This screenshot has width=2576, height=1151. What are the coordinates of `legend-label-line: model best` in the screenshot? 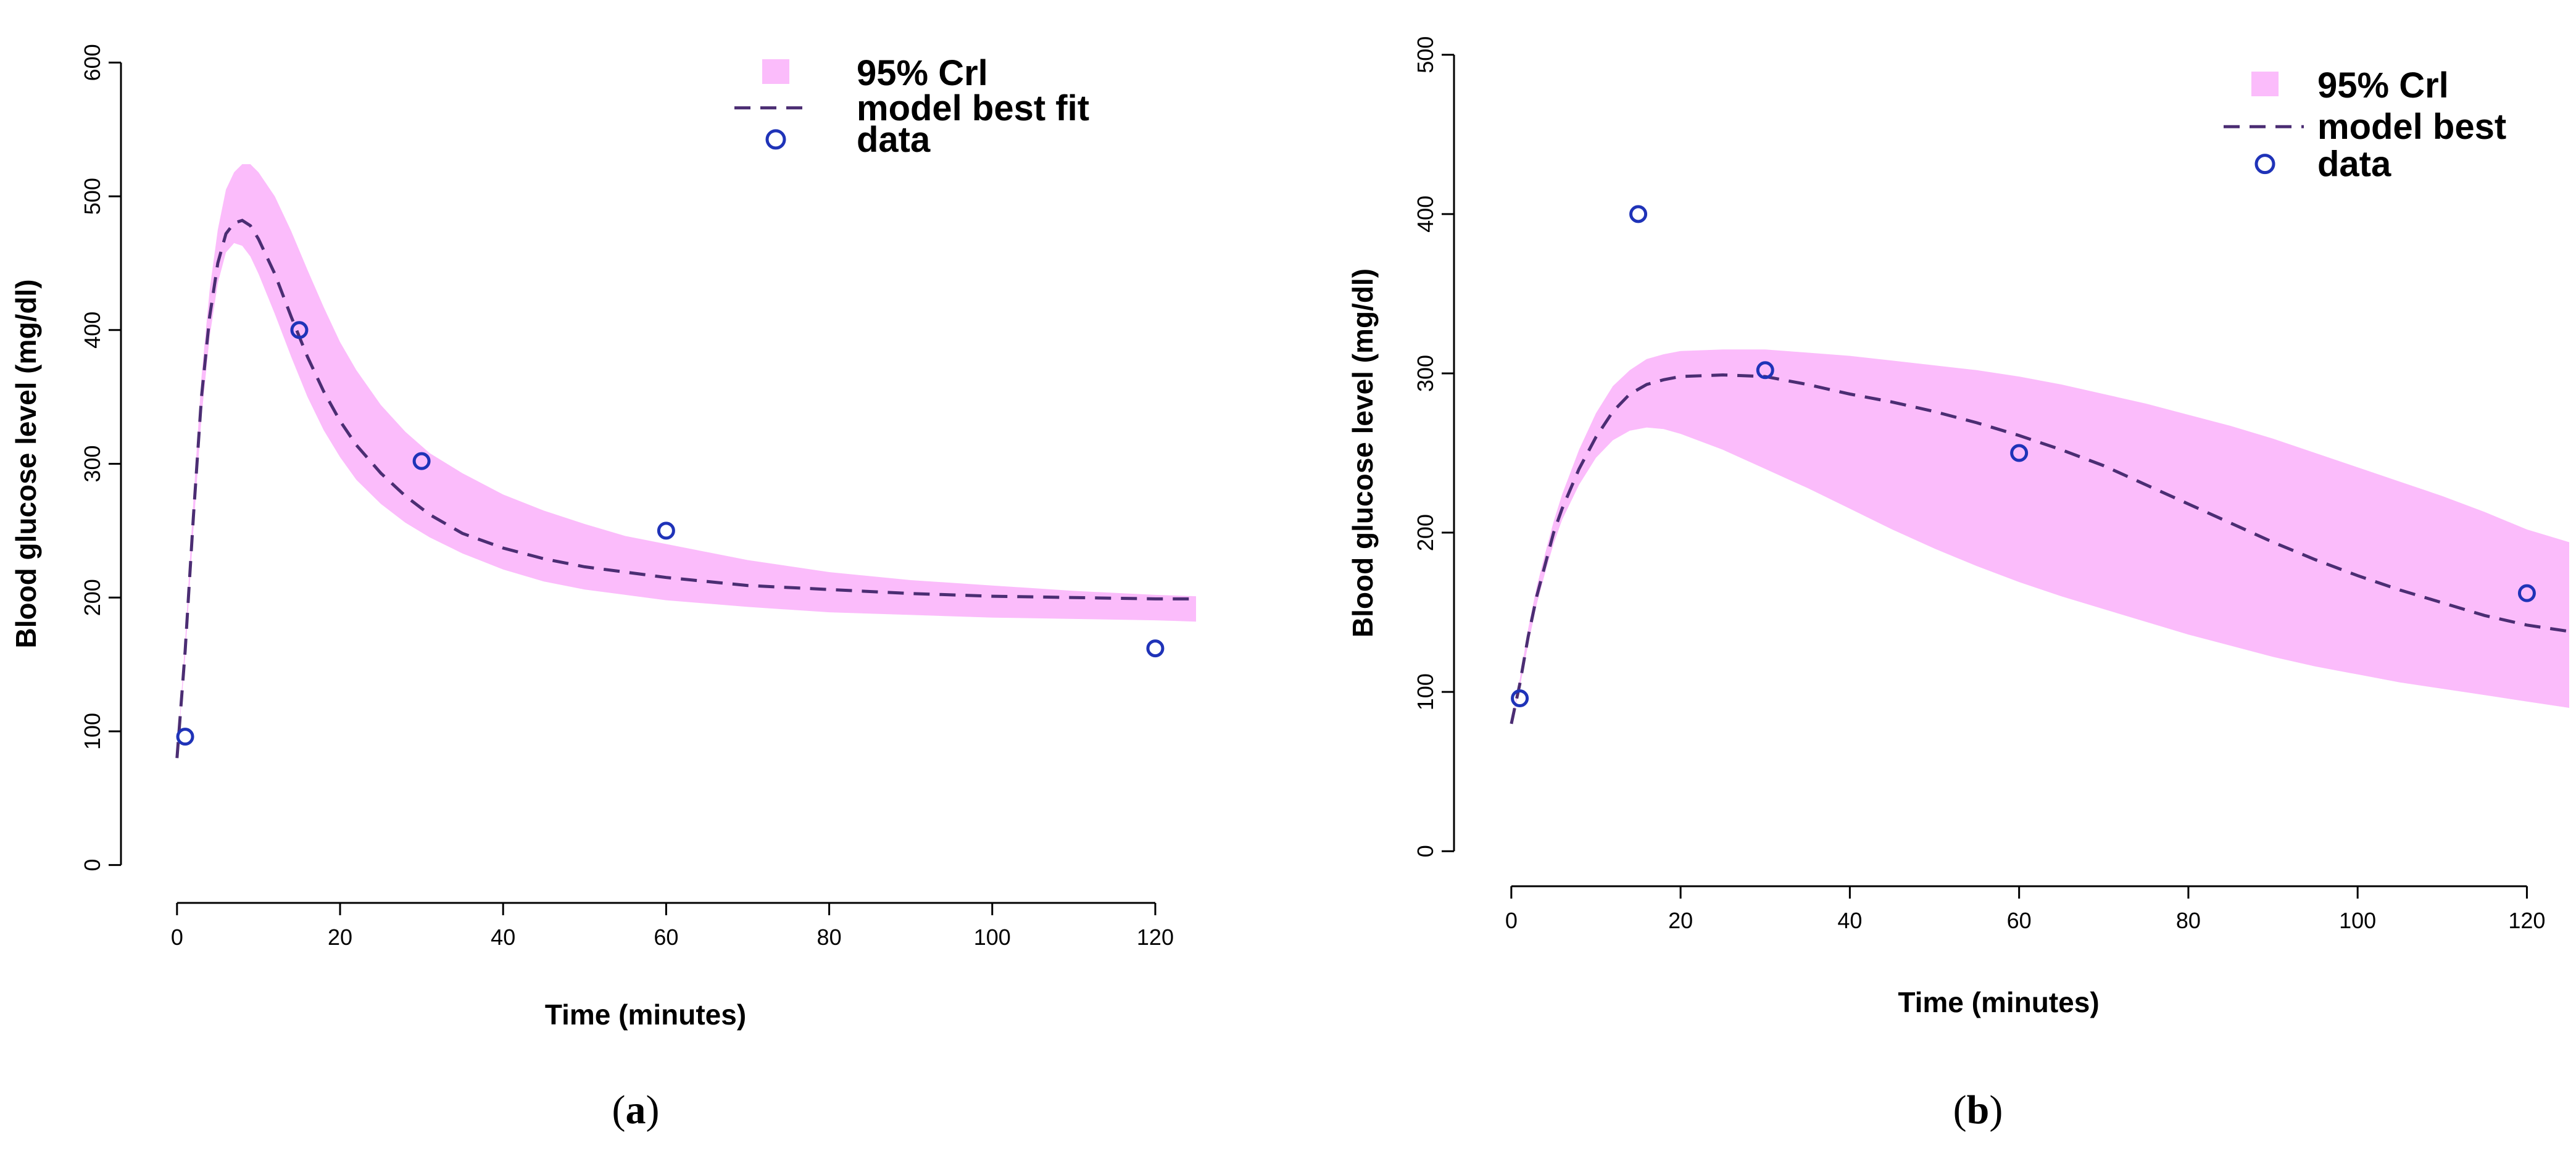 It's located at (2412, 127).